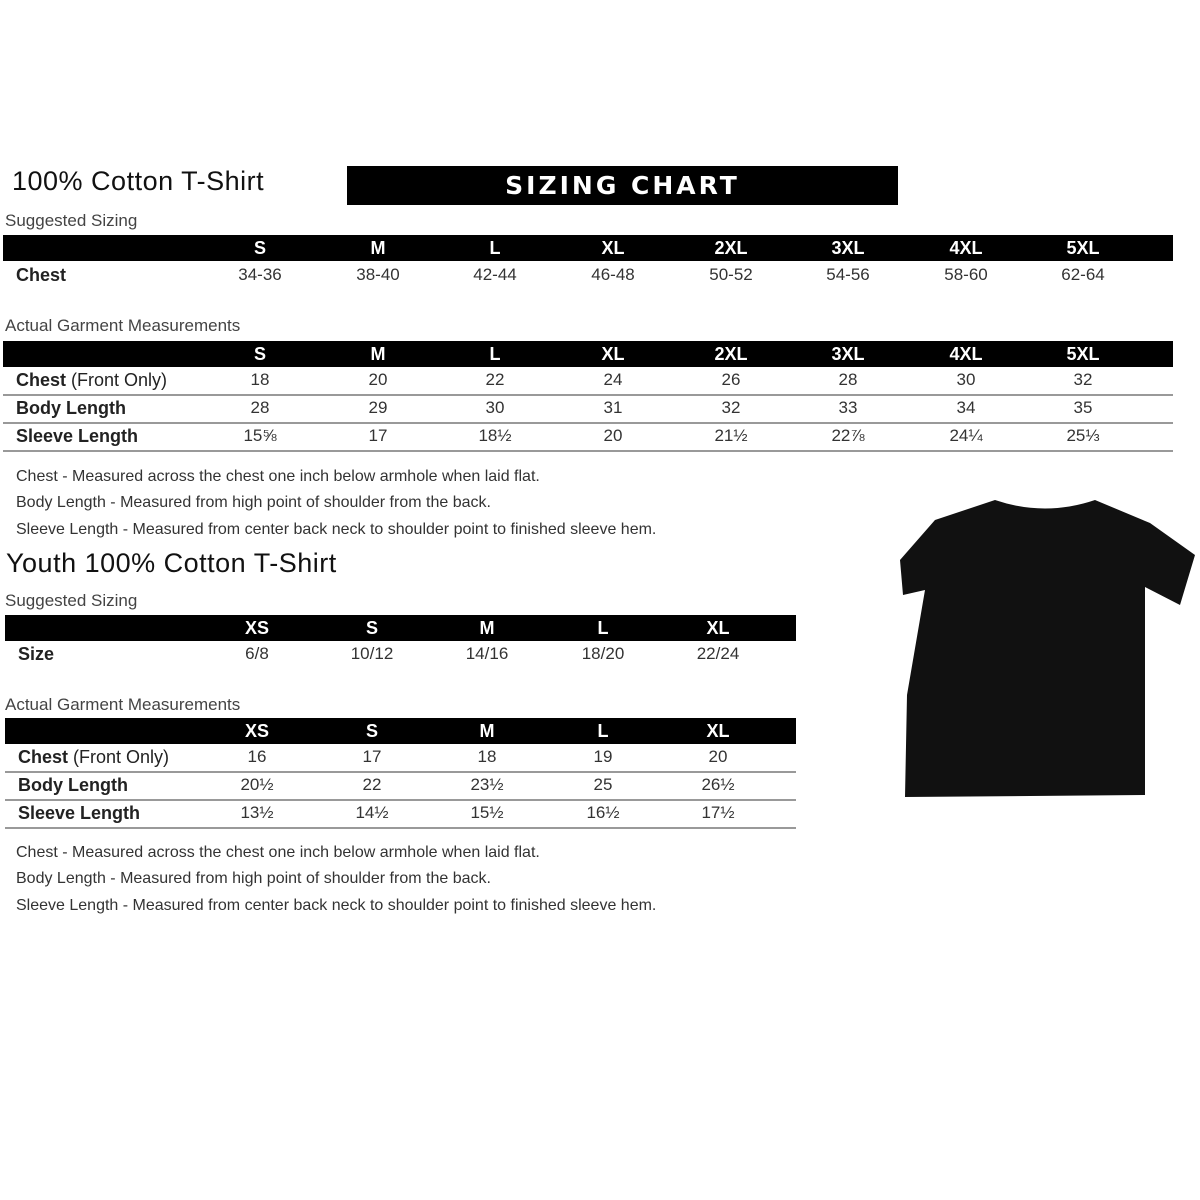 The height and width of the screenshot is (1200, 1200). Describe the element at coordinates (613, 379) in the screenshot. I see `table-cell: 24` at that location.